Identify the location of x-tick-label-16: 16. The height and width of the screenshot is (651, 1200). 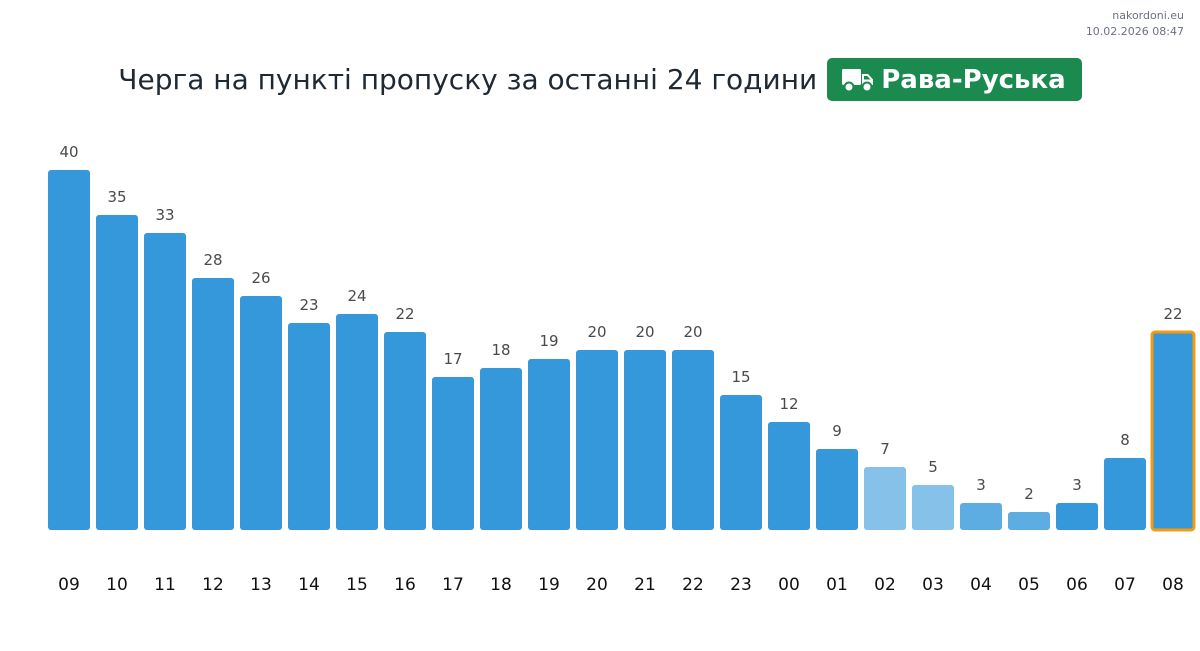
(405, 585).